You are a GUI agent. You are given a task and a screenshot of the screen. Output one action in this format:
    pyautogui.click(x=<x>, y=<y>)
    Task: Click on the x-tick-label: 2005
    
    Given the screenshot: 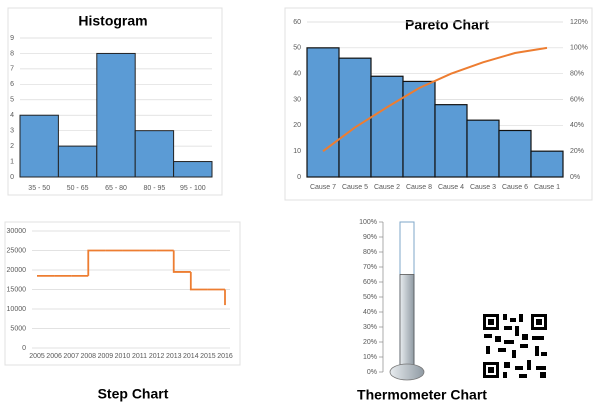 What is the action you would take?
    pyautogui.click(x=37, y=356)
    